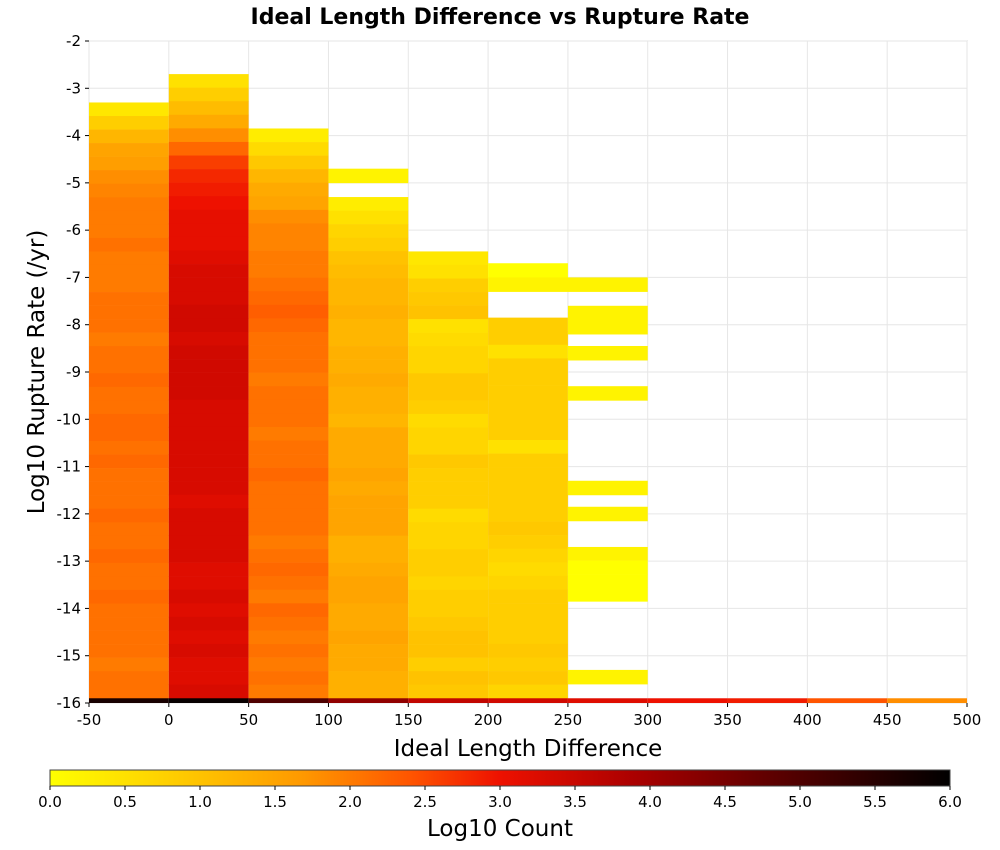 This screenshot has height=850, width=1000. Describe the element at coordinates (37, 372) in the screenshot. I see `y-axis-label: Log10 Rupture Rate (/yr)` at that location.